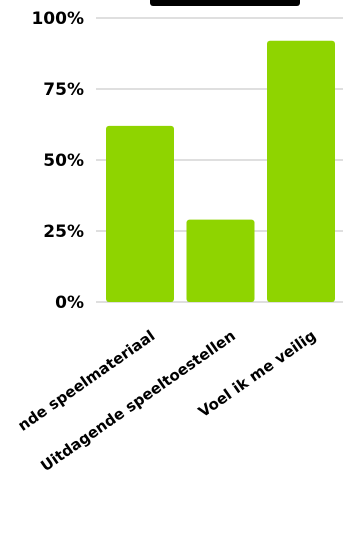  Describe the element at coordinates (63, 232) in the screenshot. I see `y-tick-label: 25%` at that location.